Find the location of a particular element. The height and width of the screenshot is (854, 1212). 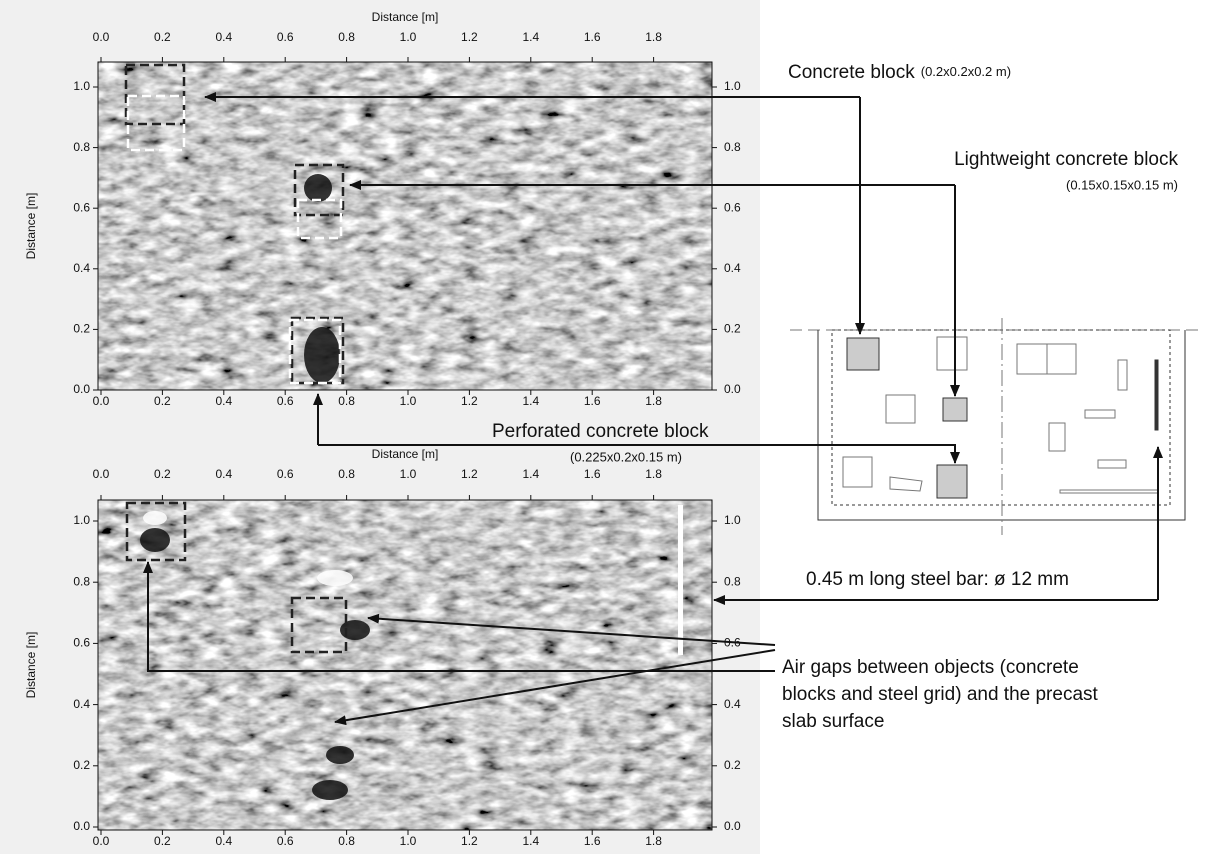

annotation: slab surface is located at coordinates (833, 721).